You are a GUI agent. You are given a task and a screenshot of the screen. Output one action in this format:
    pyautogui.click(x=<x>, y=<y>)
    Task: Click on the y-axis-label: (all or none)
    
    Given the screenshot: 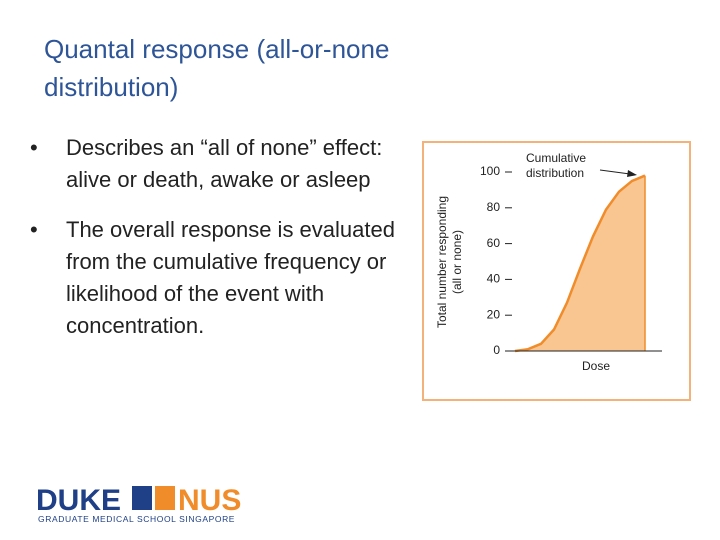 What is the action you would take?
    pyautogui.click(x=457, y=262)
    